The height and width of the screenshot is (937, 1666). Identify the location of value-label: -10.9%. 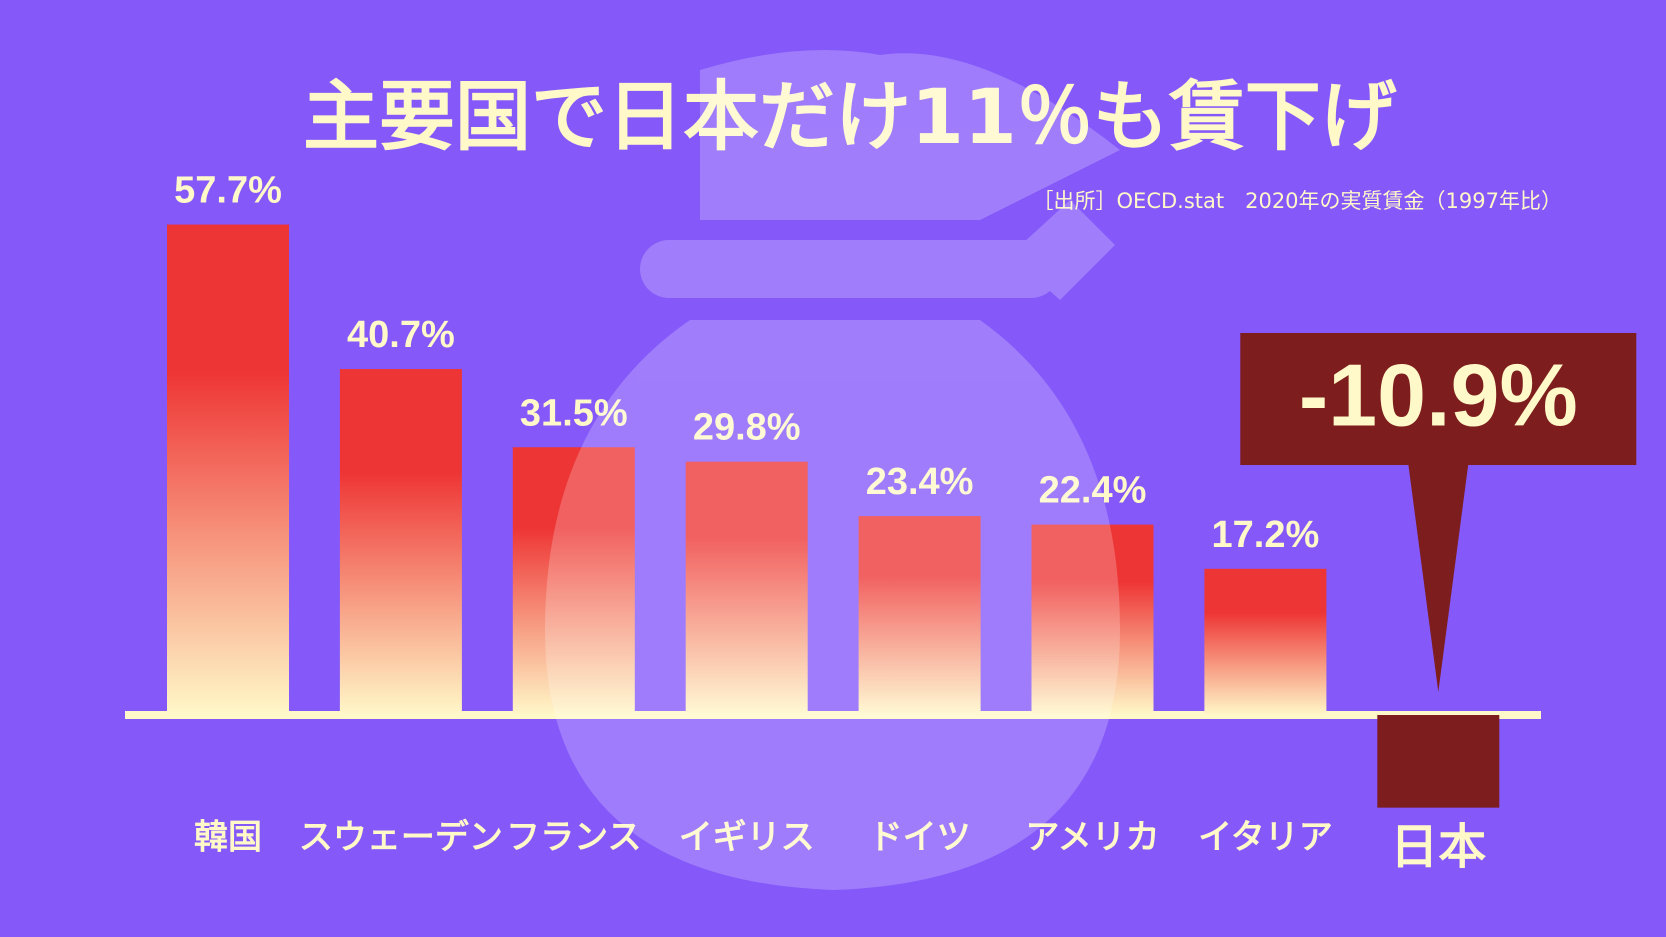
(1438, 394).